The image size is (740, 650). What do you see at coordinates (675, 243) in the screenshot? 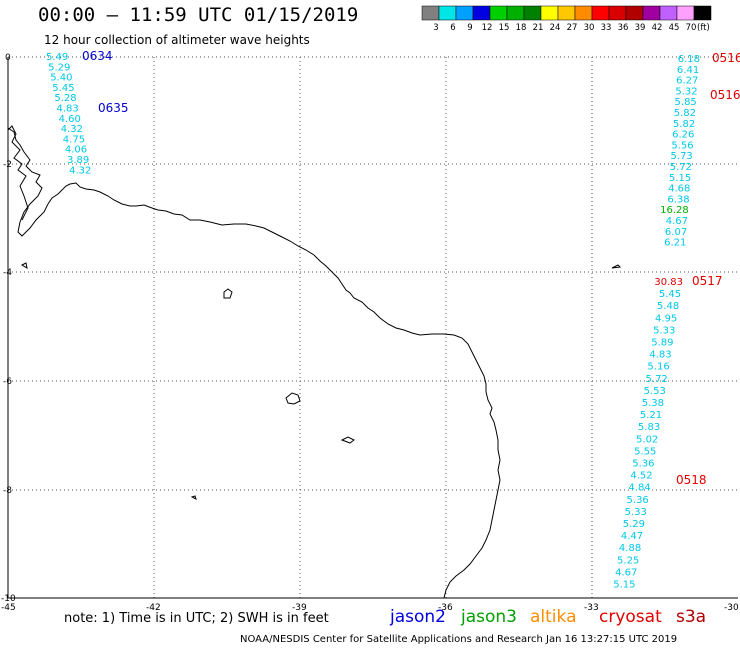
I see `swh-value: 6.21` at bounding box center [675, 243].